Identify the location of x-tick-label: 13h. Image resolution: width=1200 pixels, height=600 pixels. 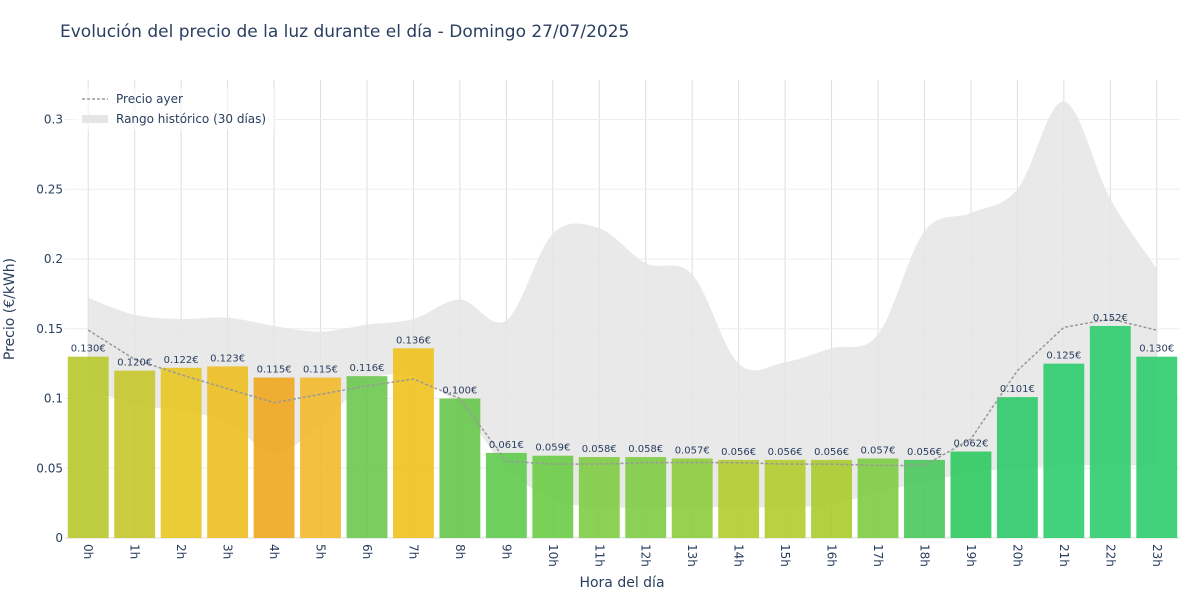
(692, 555).